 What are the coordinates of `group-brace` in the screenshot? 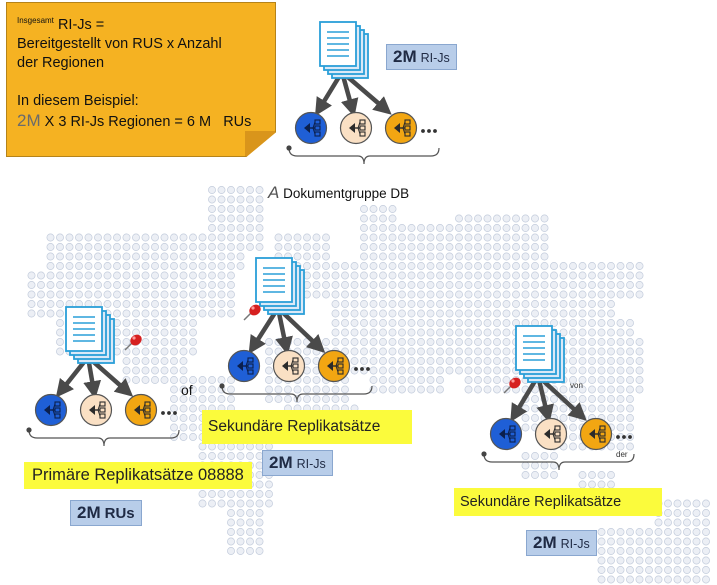 It's located at (559, 462).